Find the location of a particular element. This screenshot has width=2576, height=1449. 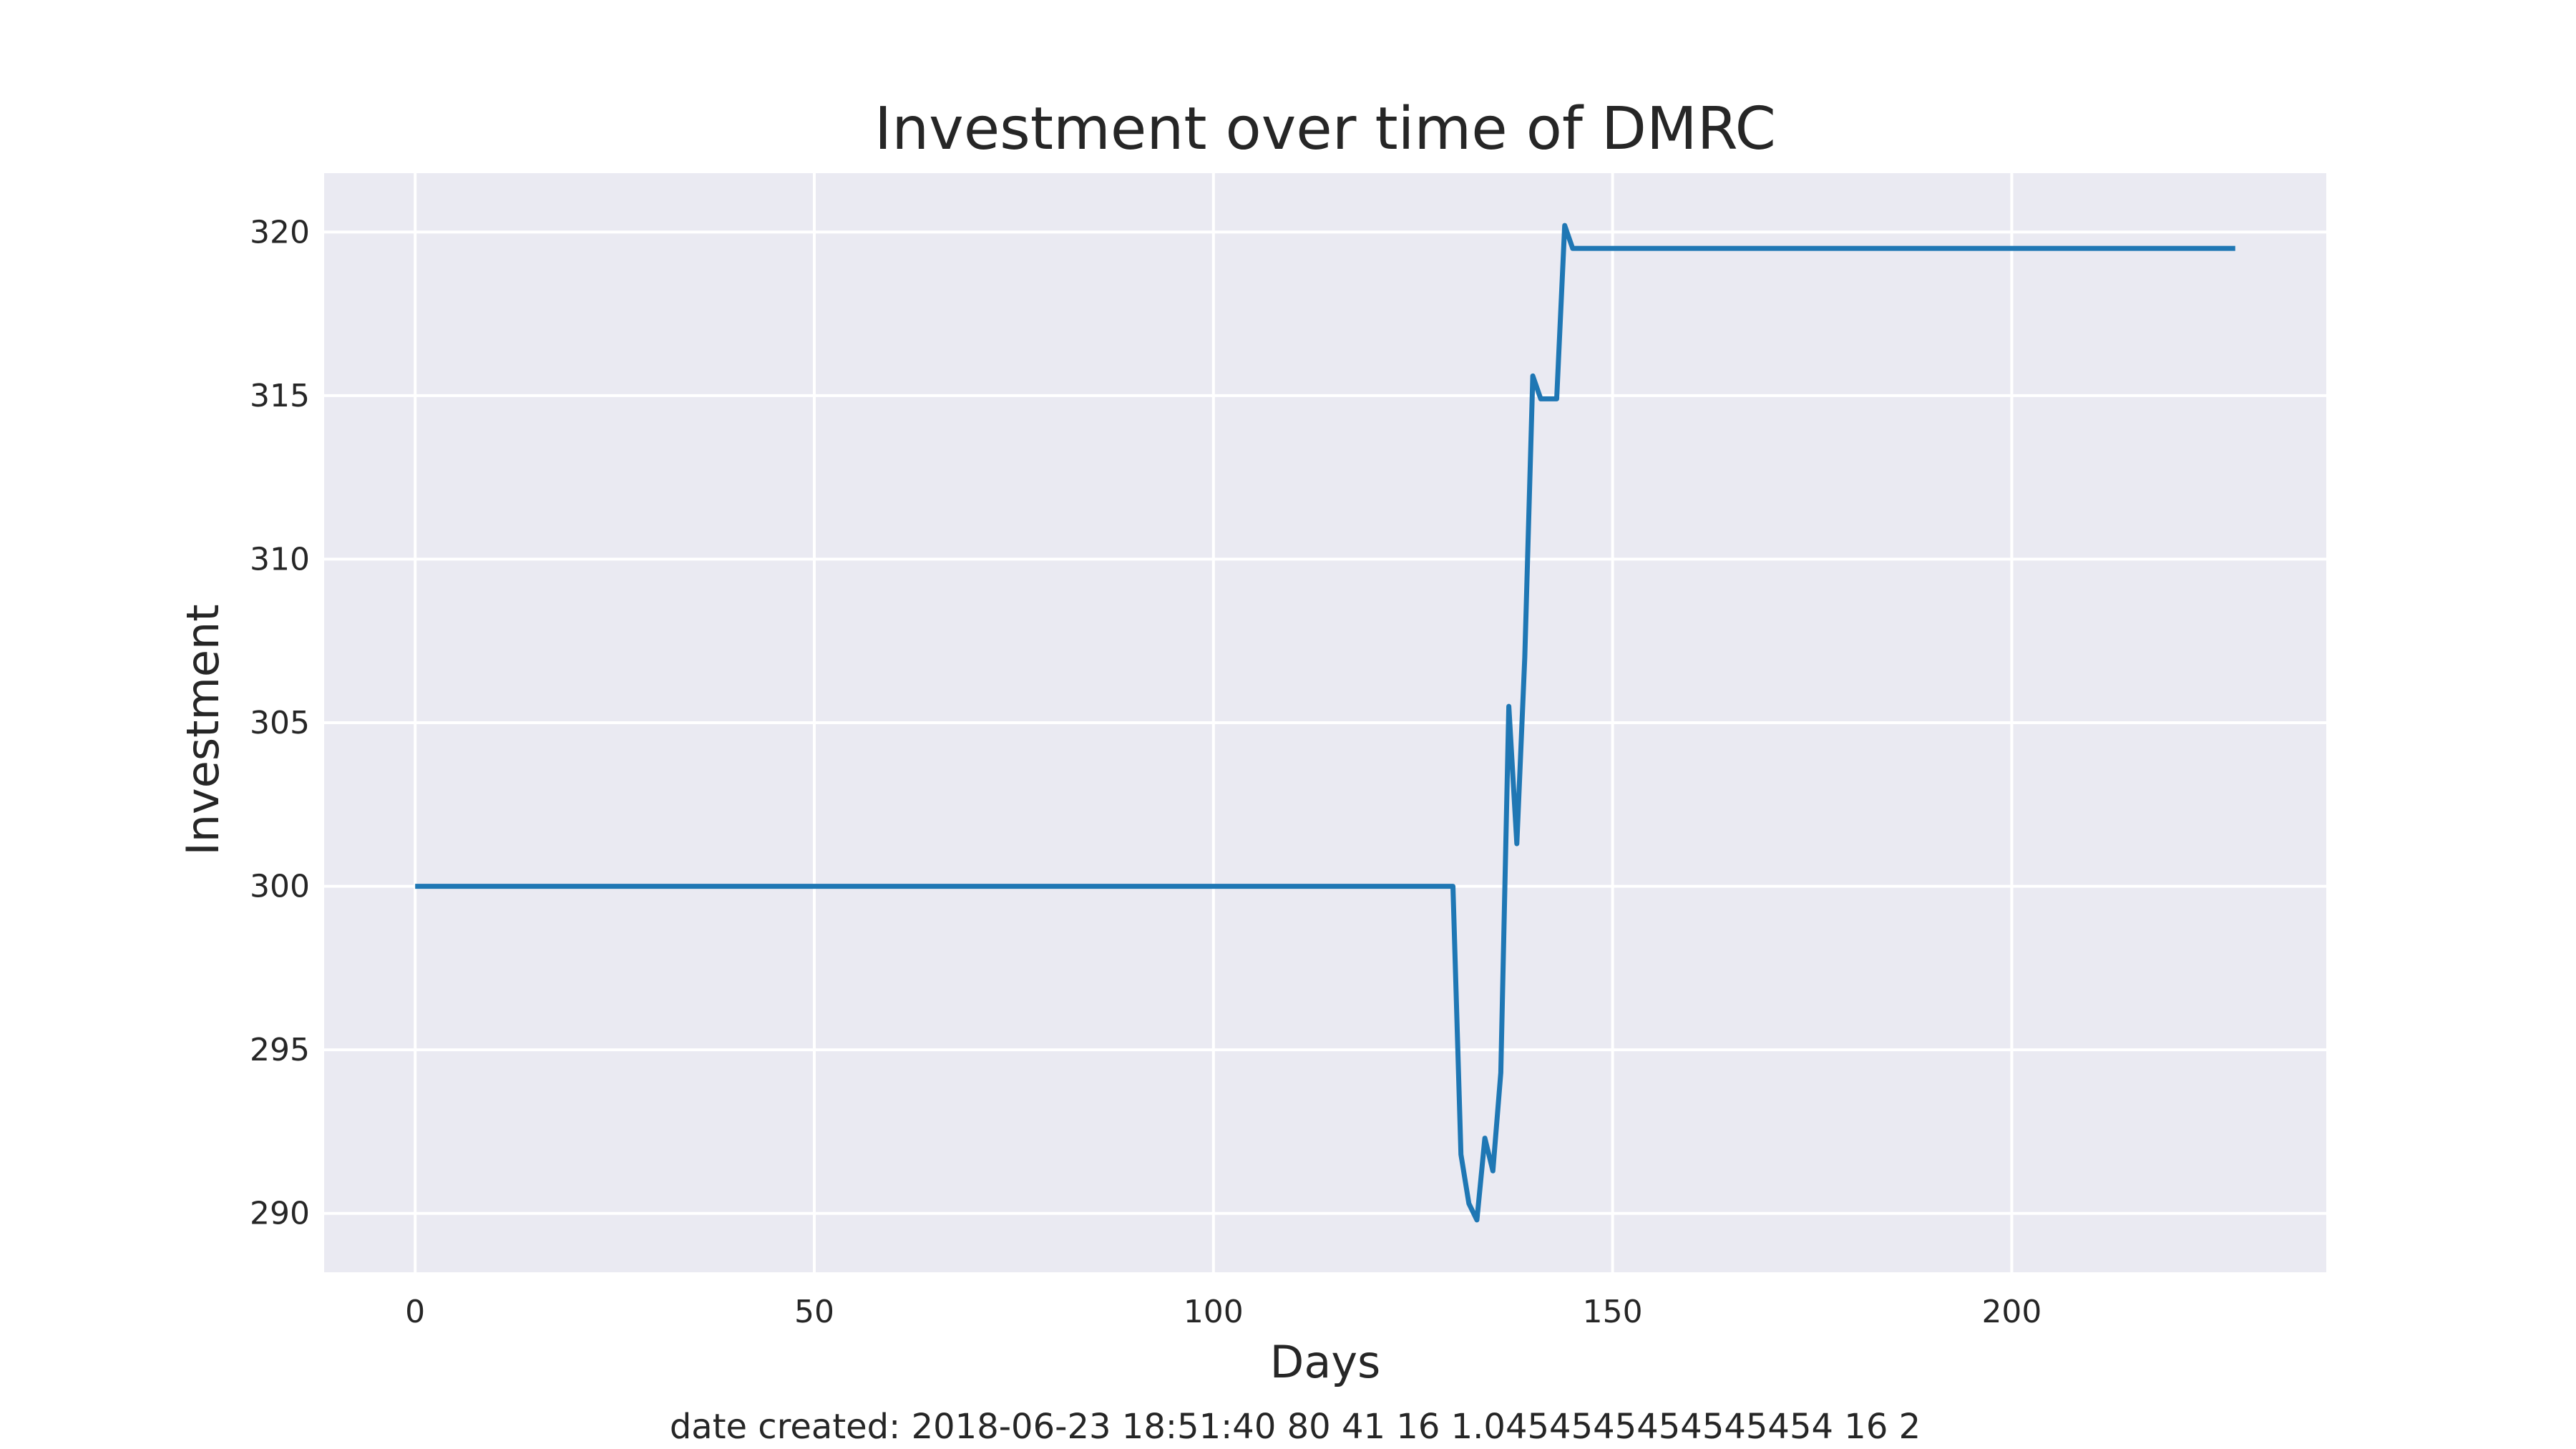

x-axis-label: Days is located at coordinates (1325, 1362).